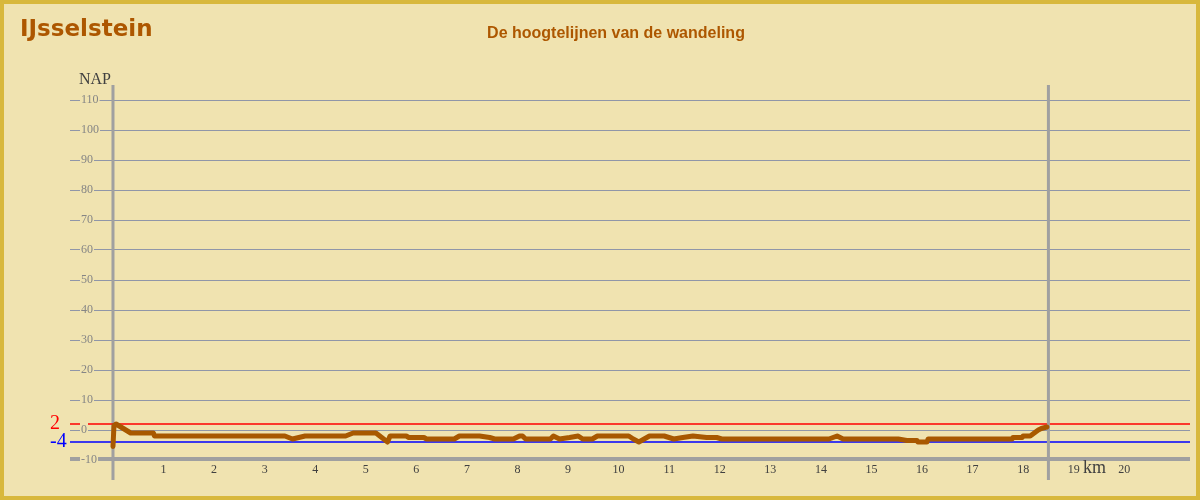  What do you see at coordinates (517, 469) in the screenshot?
I see `x-tick-label: 8` at bounding box center [517, 469].